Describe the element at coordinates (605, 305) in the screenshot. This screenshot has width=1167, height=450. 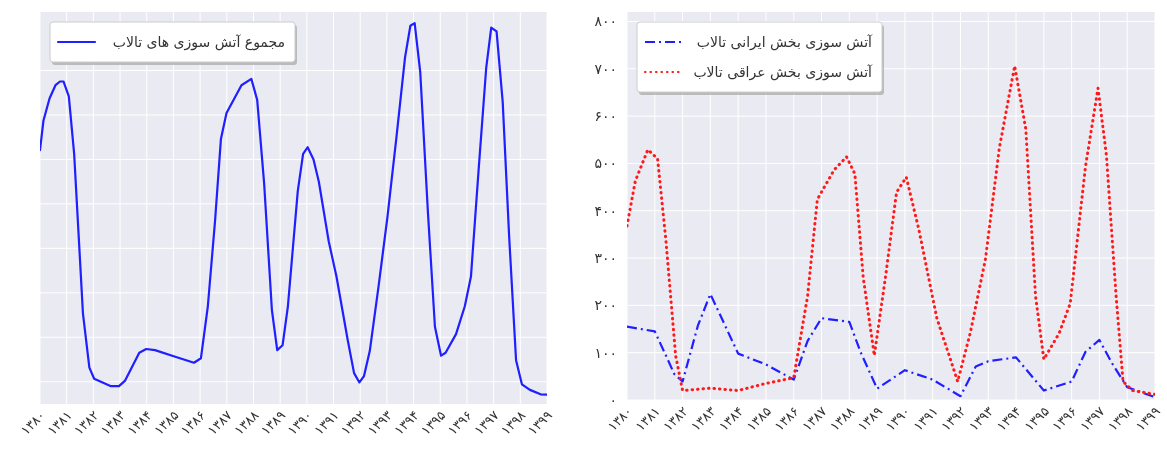
I see `y-tick-label: ۲۰۰` at that location.